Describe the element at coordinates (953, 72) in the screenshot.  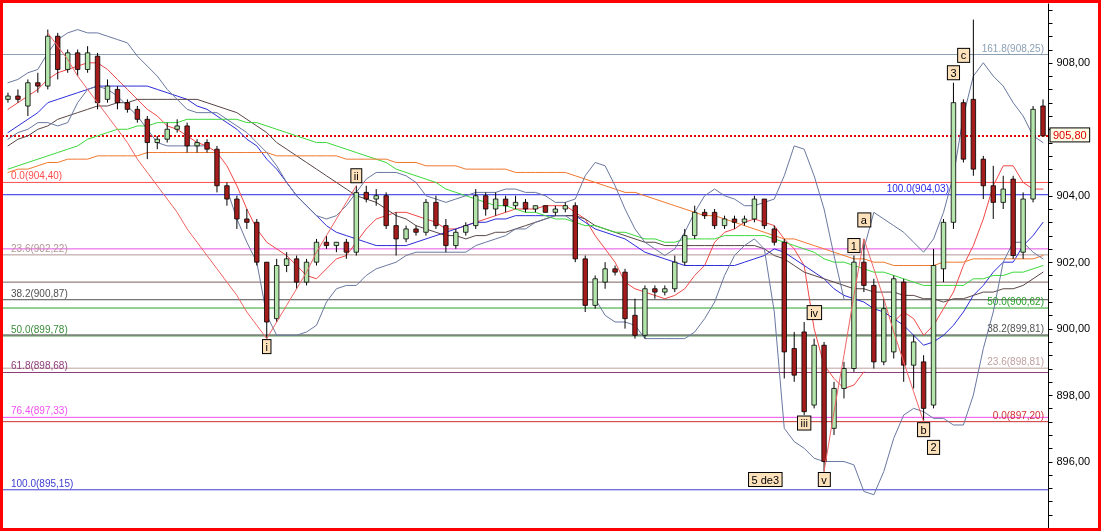
I see `text: 3` at that location.